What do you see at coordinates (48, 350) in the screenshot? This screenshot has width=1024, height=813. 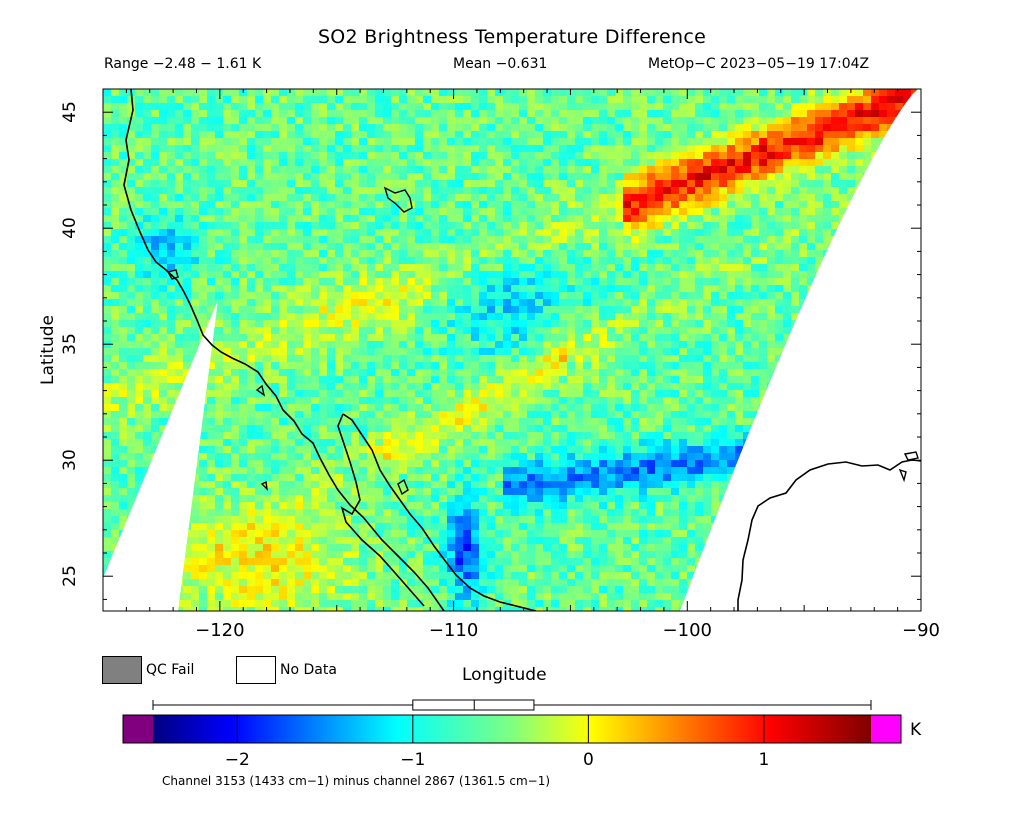 I see `y-axis-label: Latitude` at bounding box center [48, 350].